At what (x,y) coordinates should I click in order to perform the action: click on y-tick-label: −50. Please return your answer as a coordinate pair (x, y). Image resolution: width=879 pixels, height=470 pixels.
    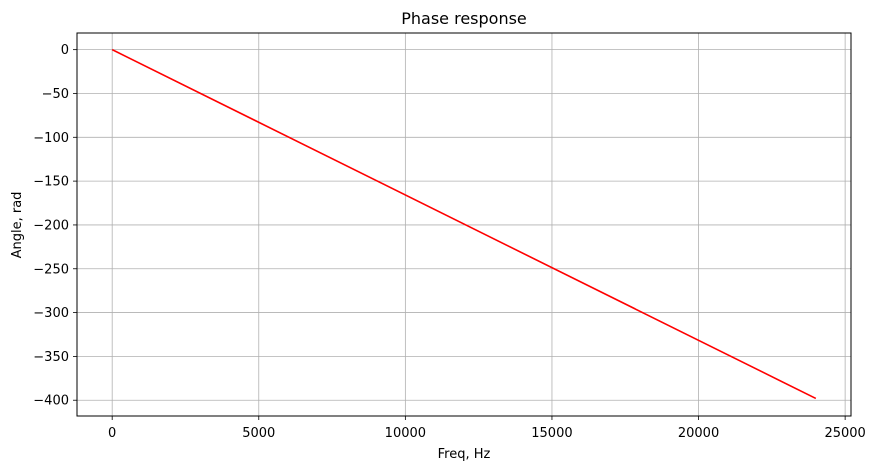
    Looking at the image, I should click on (55, 94).